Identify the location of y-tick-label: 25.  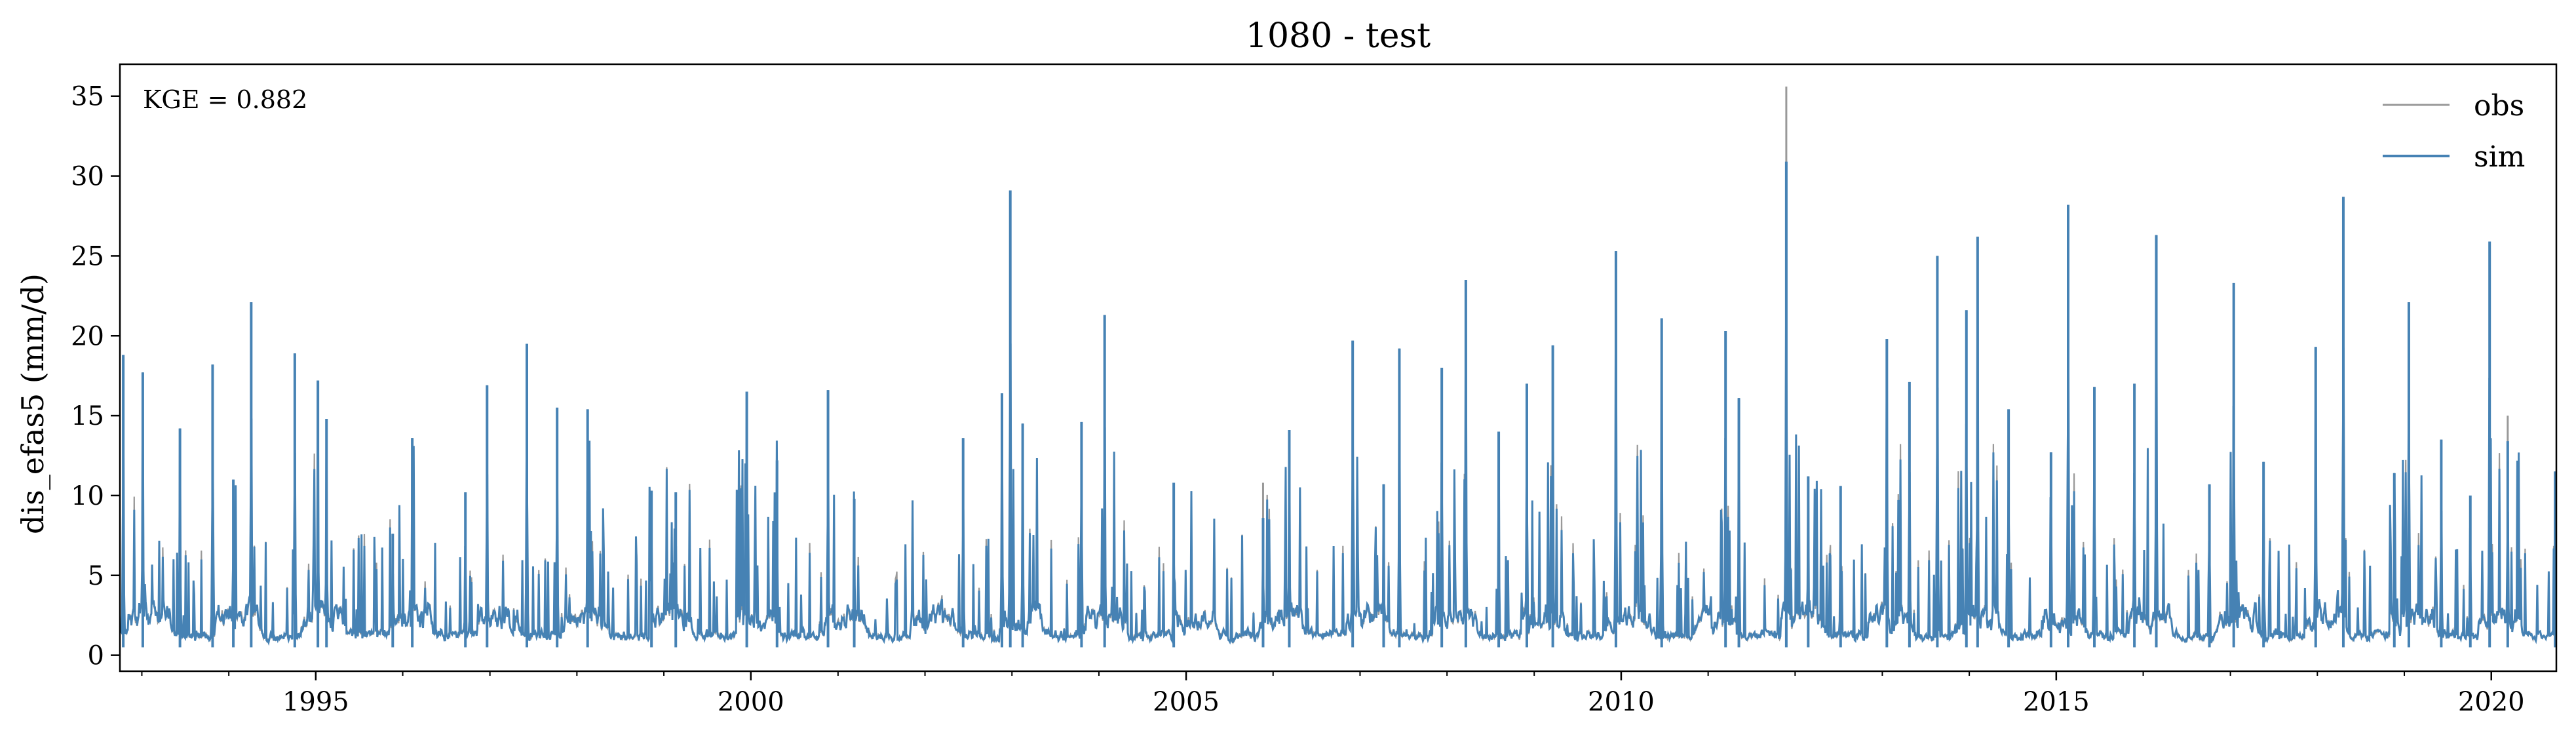
(87, 256).